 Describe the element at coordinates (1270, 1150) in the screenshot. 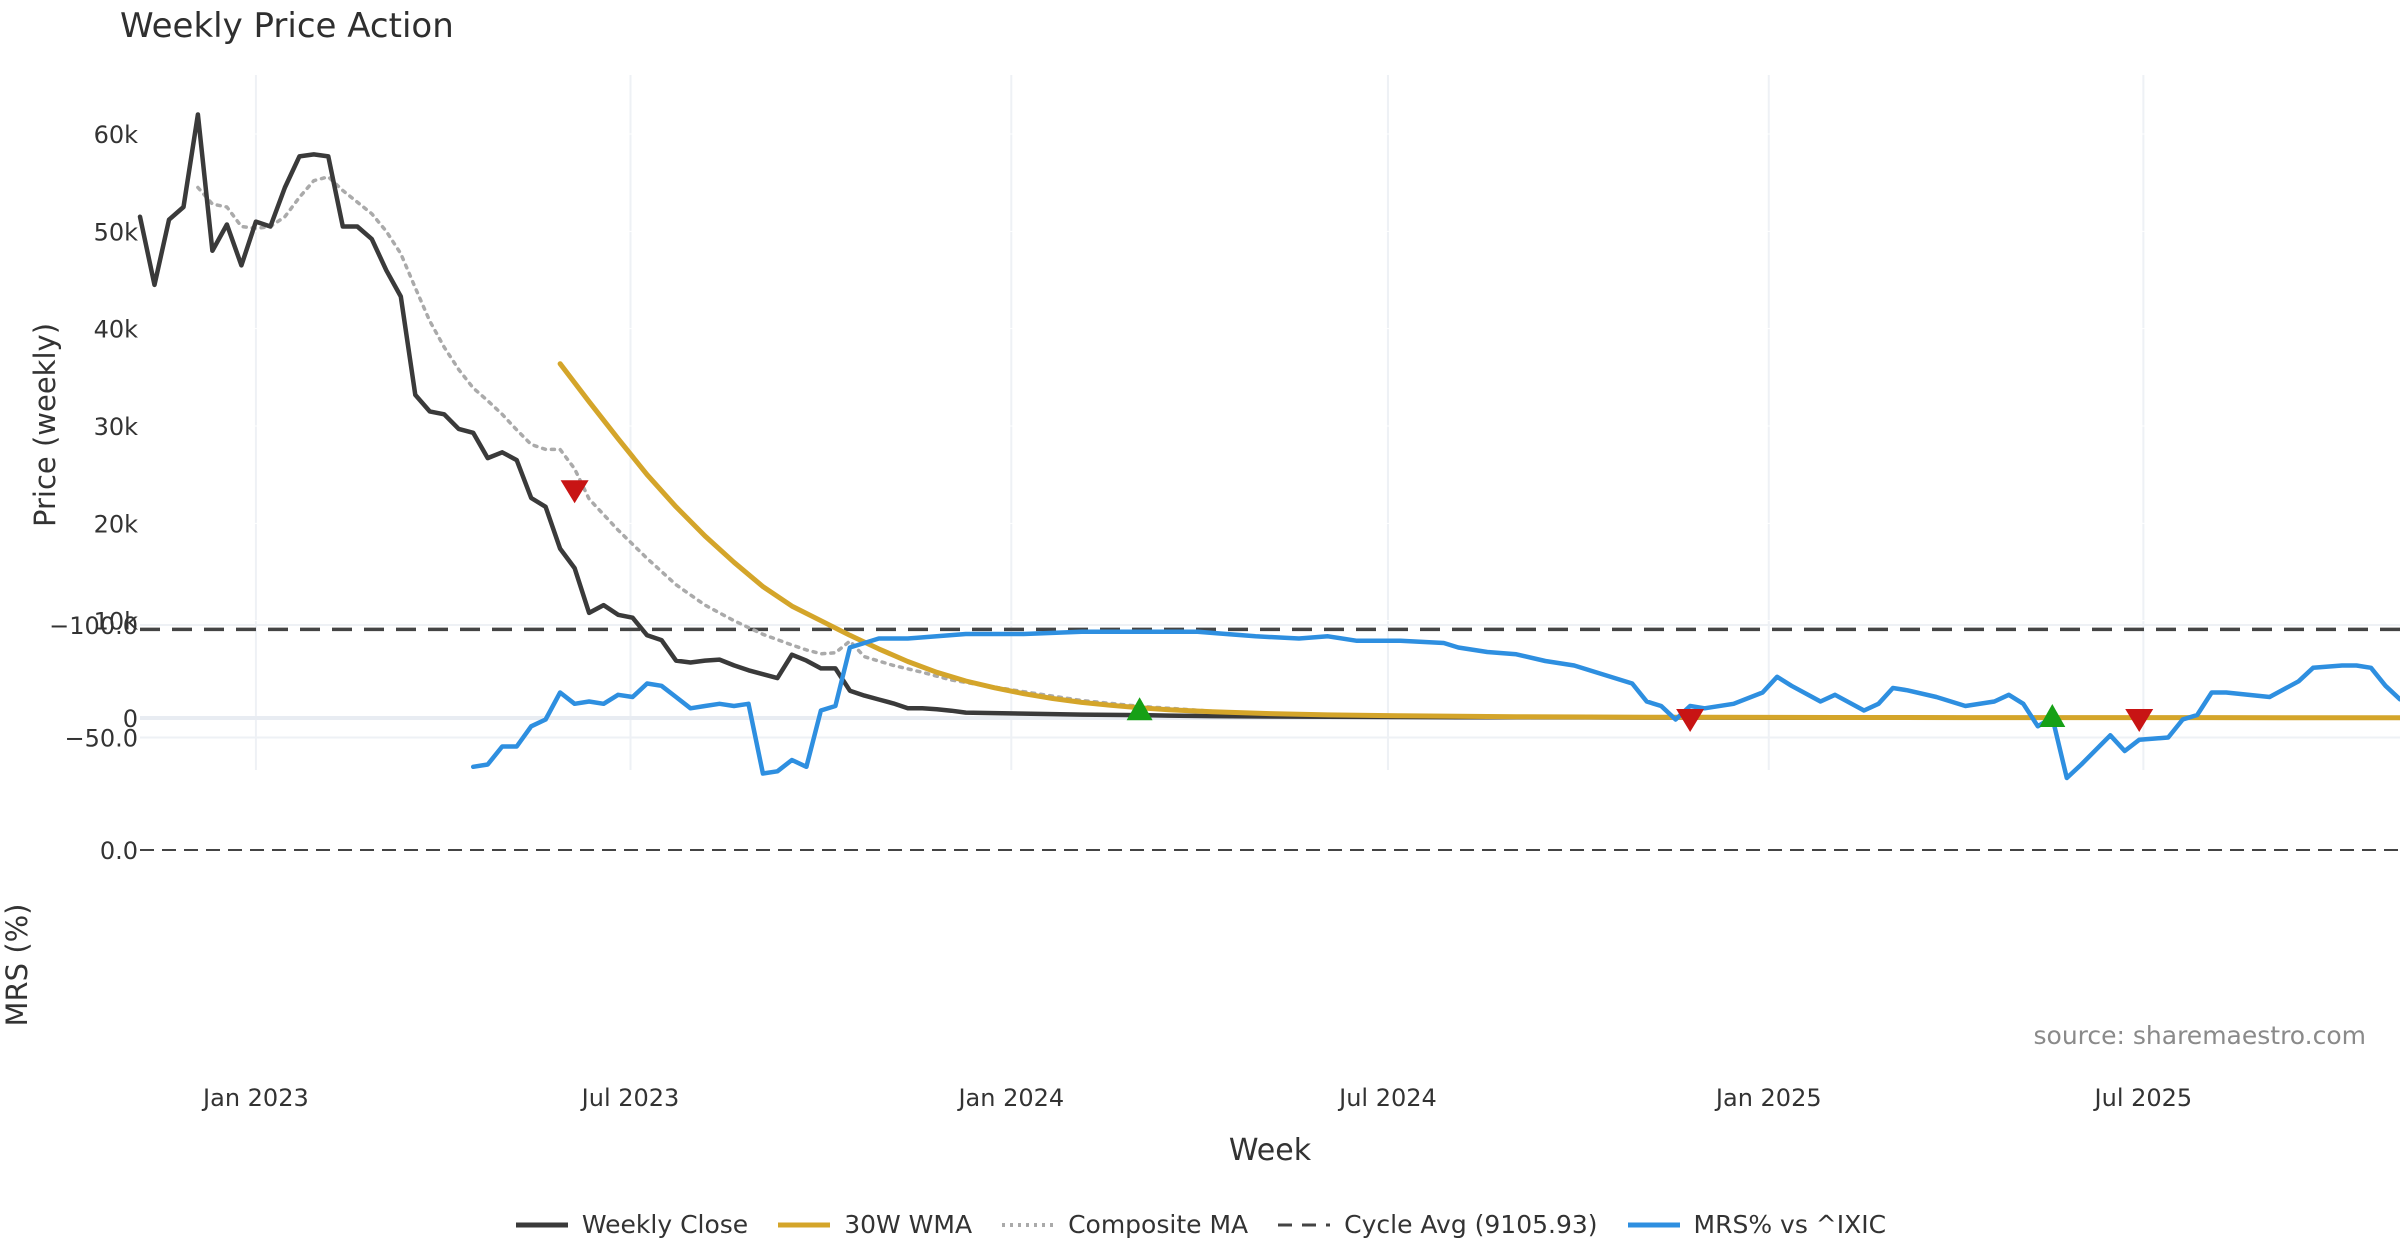

I see `x-axis-label: Week` at that location.